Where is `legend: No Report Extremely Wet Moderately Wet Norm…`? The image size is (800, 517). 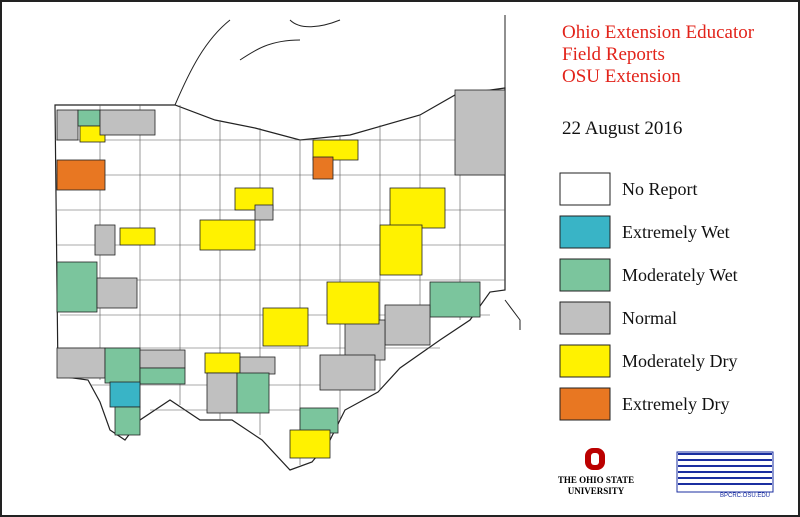
legend: No Report Extremely Wet Moderately Wet Norm… is located at coordinates (648, 296).